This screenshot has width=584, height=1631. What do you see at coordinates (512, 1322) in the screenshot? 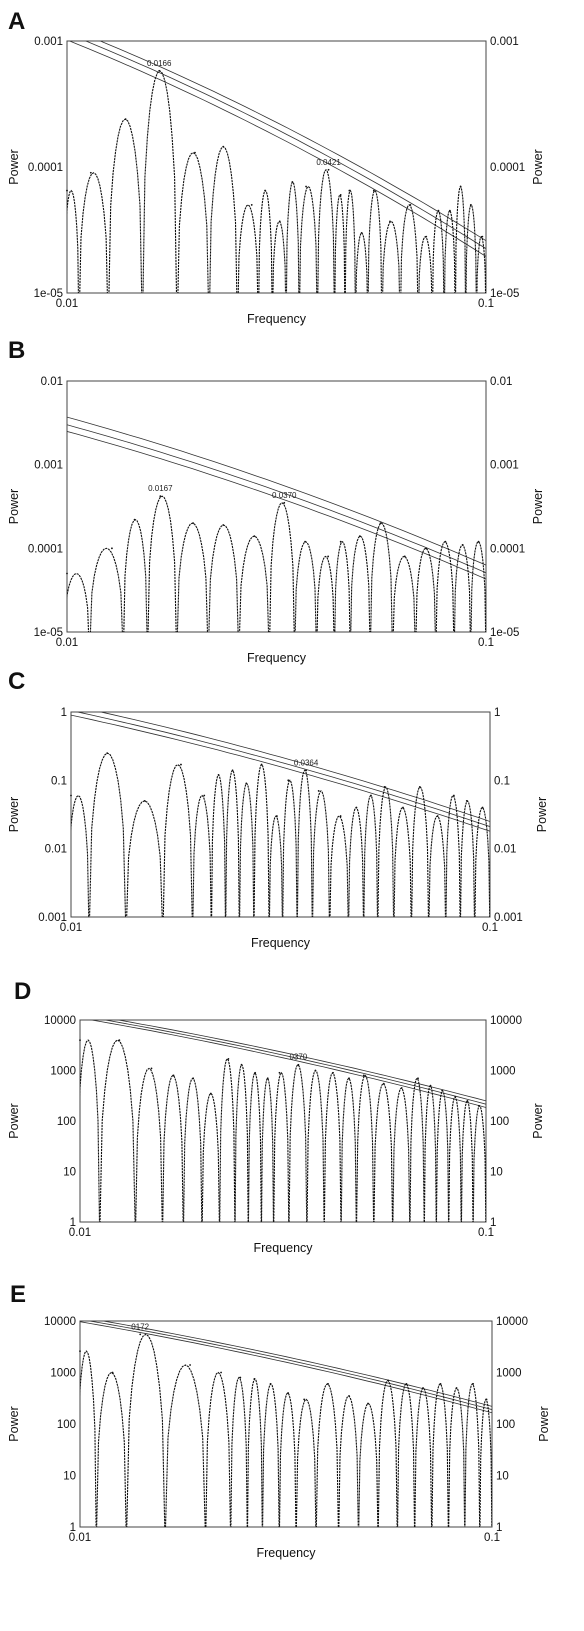
I see `y-tick-label-right: 10000` at bounding box center [512, 1322].